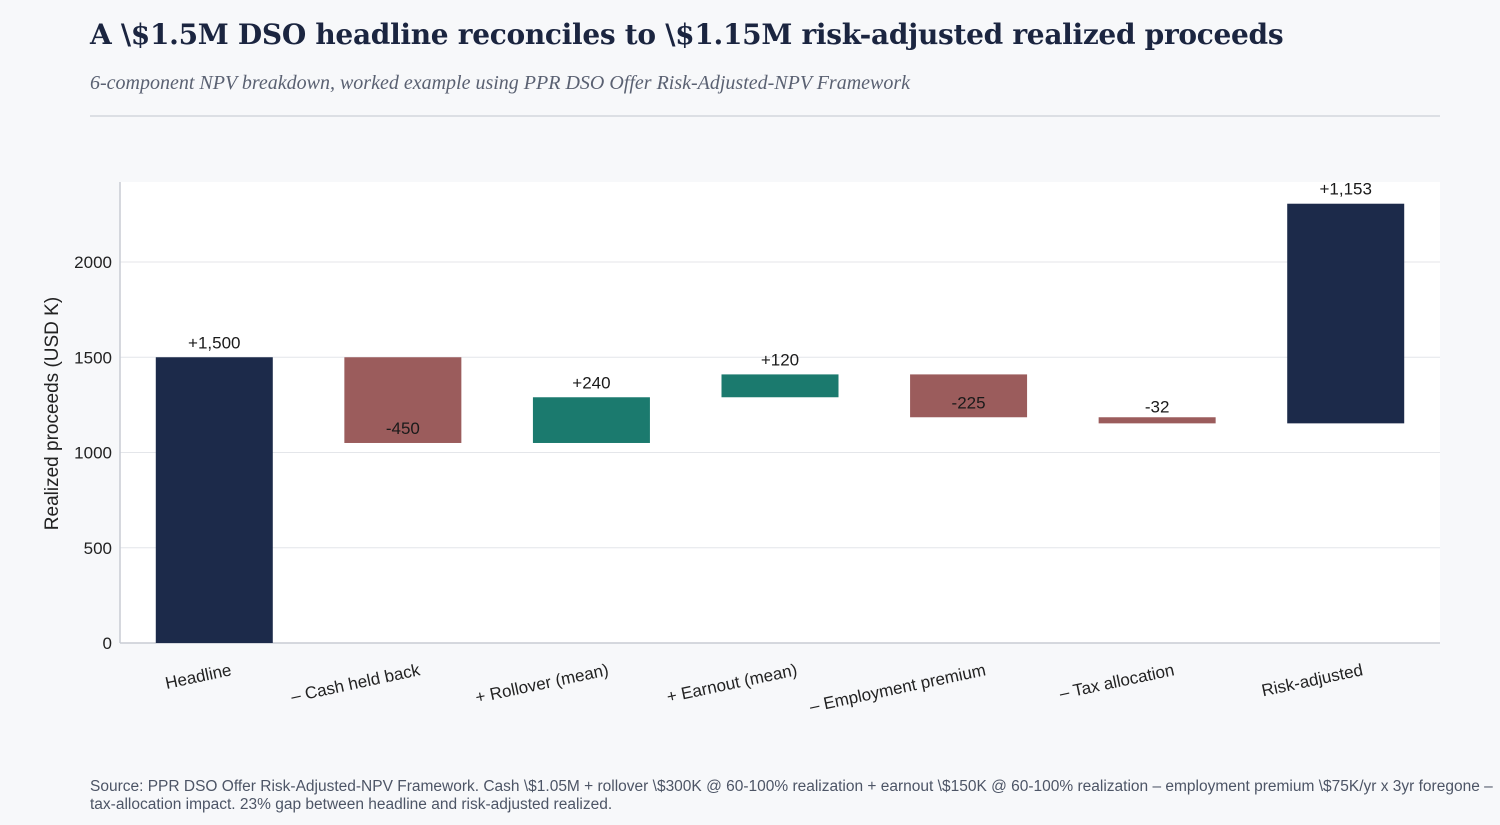 The image size is (1500, 825). Describe the element at coordinates (52, 413) in the screenshot. I see `y-axis-title: Realized proceeds (USD K)` at that location.